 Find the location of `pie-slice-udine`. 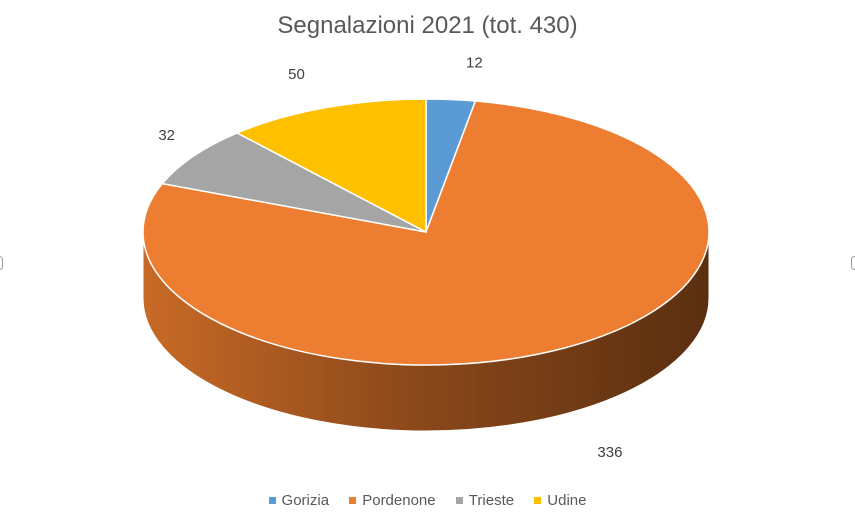

pie-slice-udine is located at coordinates (331, 166).